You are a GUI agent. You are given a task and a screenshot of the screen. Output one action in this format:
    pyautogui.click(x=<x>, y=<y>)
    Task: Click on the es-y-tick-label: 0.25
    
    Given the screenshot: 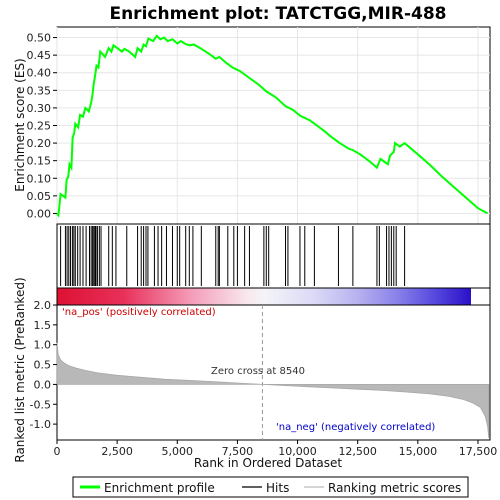 What is the action you would take?
    pyautogui.click(x=39, y=126)
    